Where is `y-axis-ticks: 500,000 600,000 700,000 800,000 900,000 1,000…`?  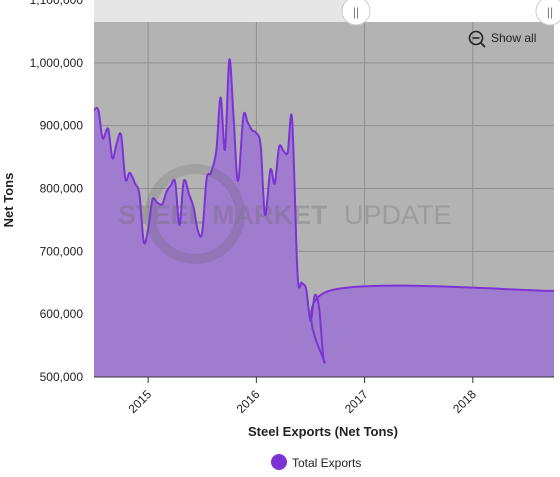
y-axis-ticks: 500,000 600,000 700,000 800,000 900,000 1,000… is located at coordinates (57, 192).